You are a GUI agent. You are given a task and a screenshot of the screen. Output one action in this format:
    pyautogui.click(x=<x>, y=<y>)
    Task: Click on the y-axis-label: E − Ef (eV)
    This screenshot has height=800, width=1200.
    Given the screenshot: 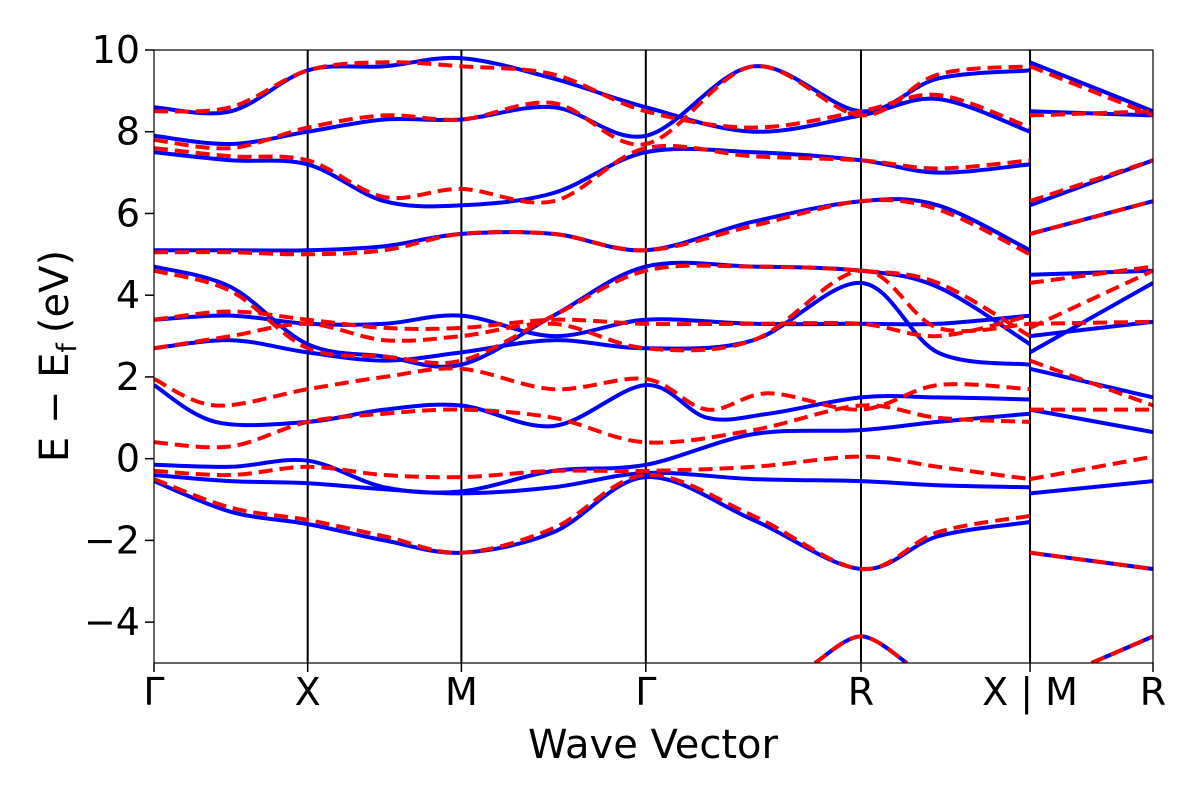 What is the action you would take?
    pyautogui.click(x=57, y=356)
    